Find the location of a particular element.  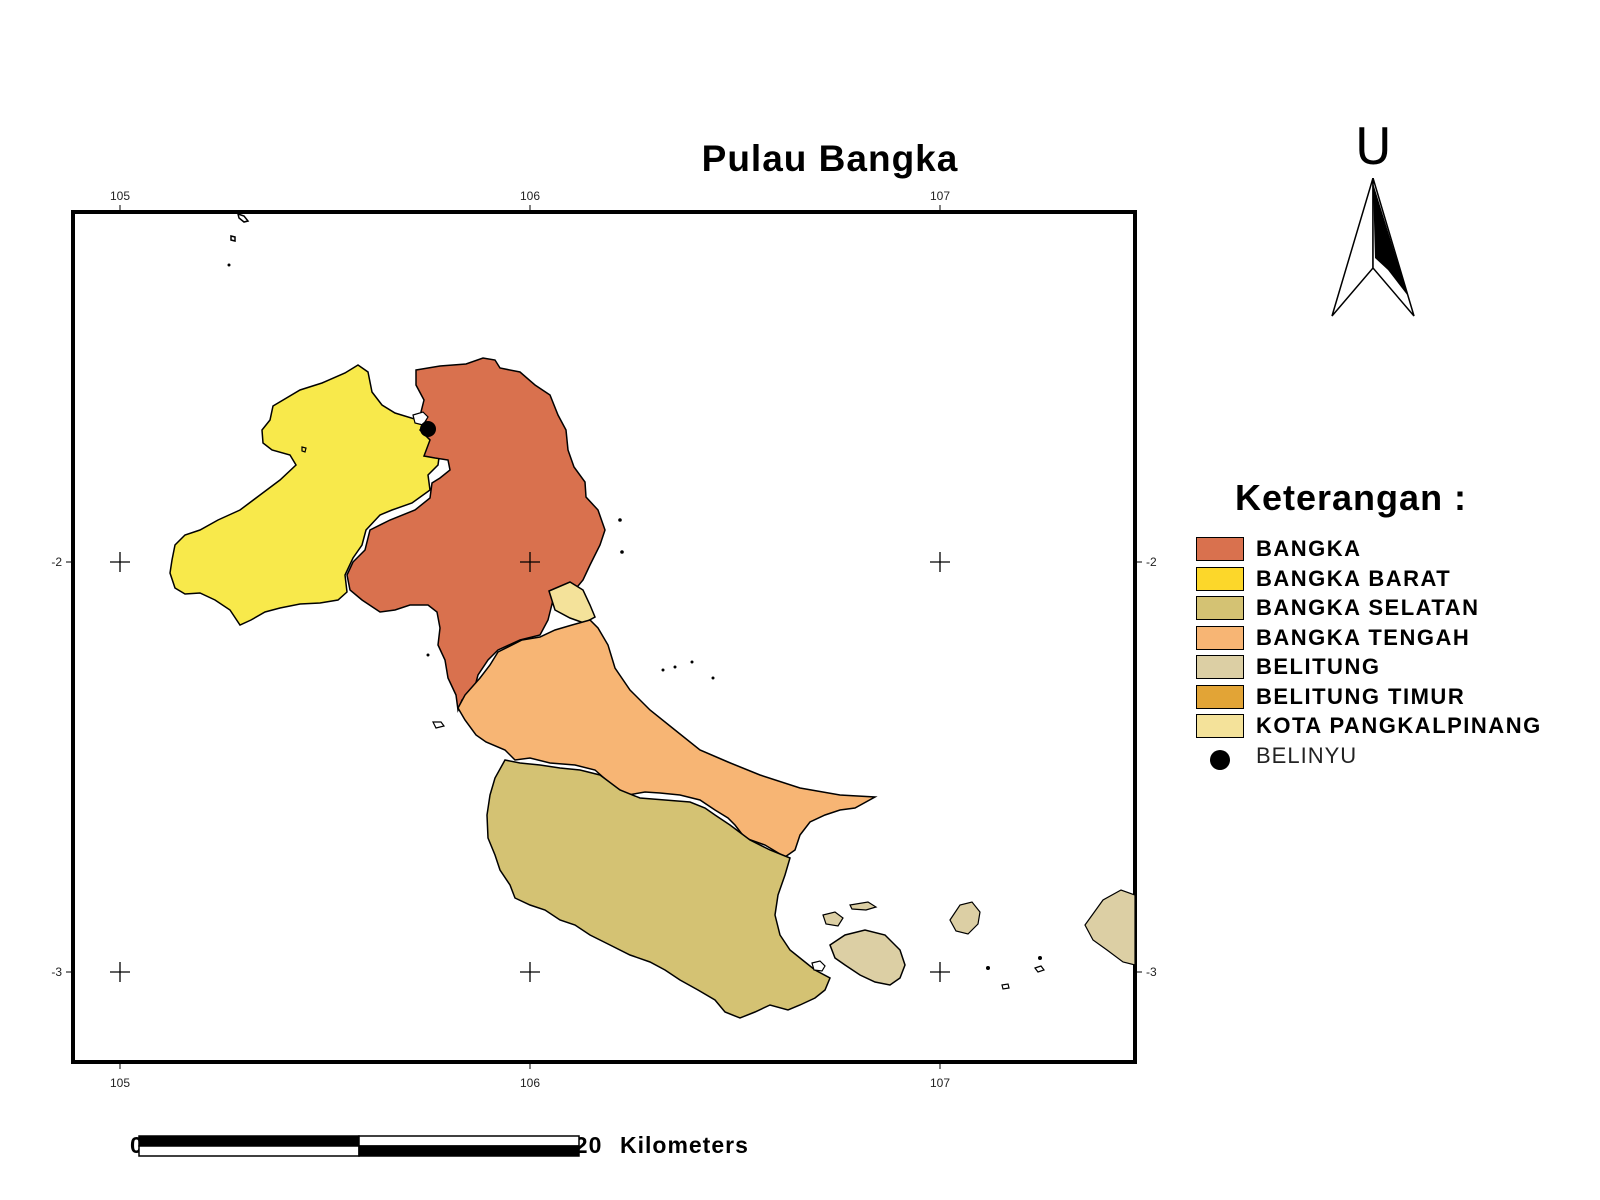

region-kota-pangkalpinang is located at coordinates (572, 602).